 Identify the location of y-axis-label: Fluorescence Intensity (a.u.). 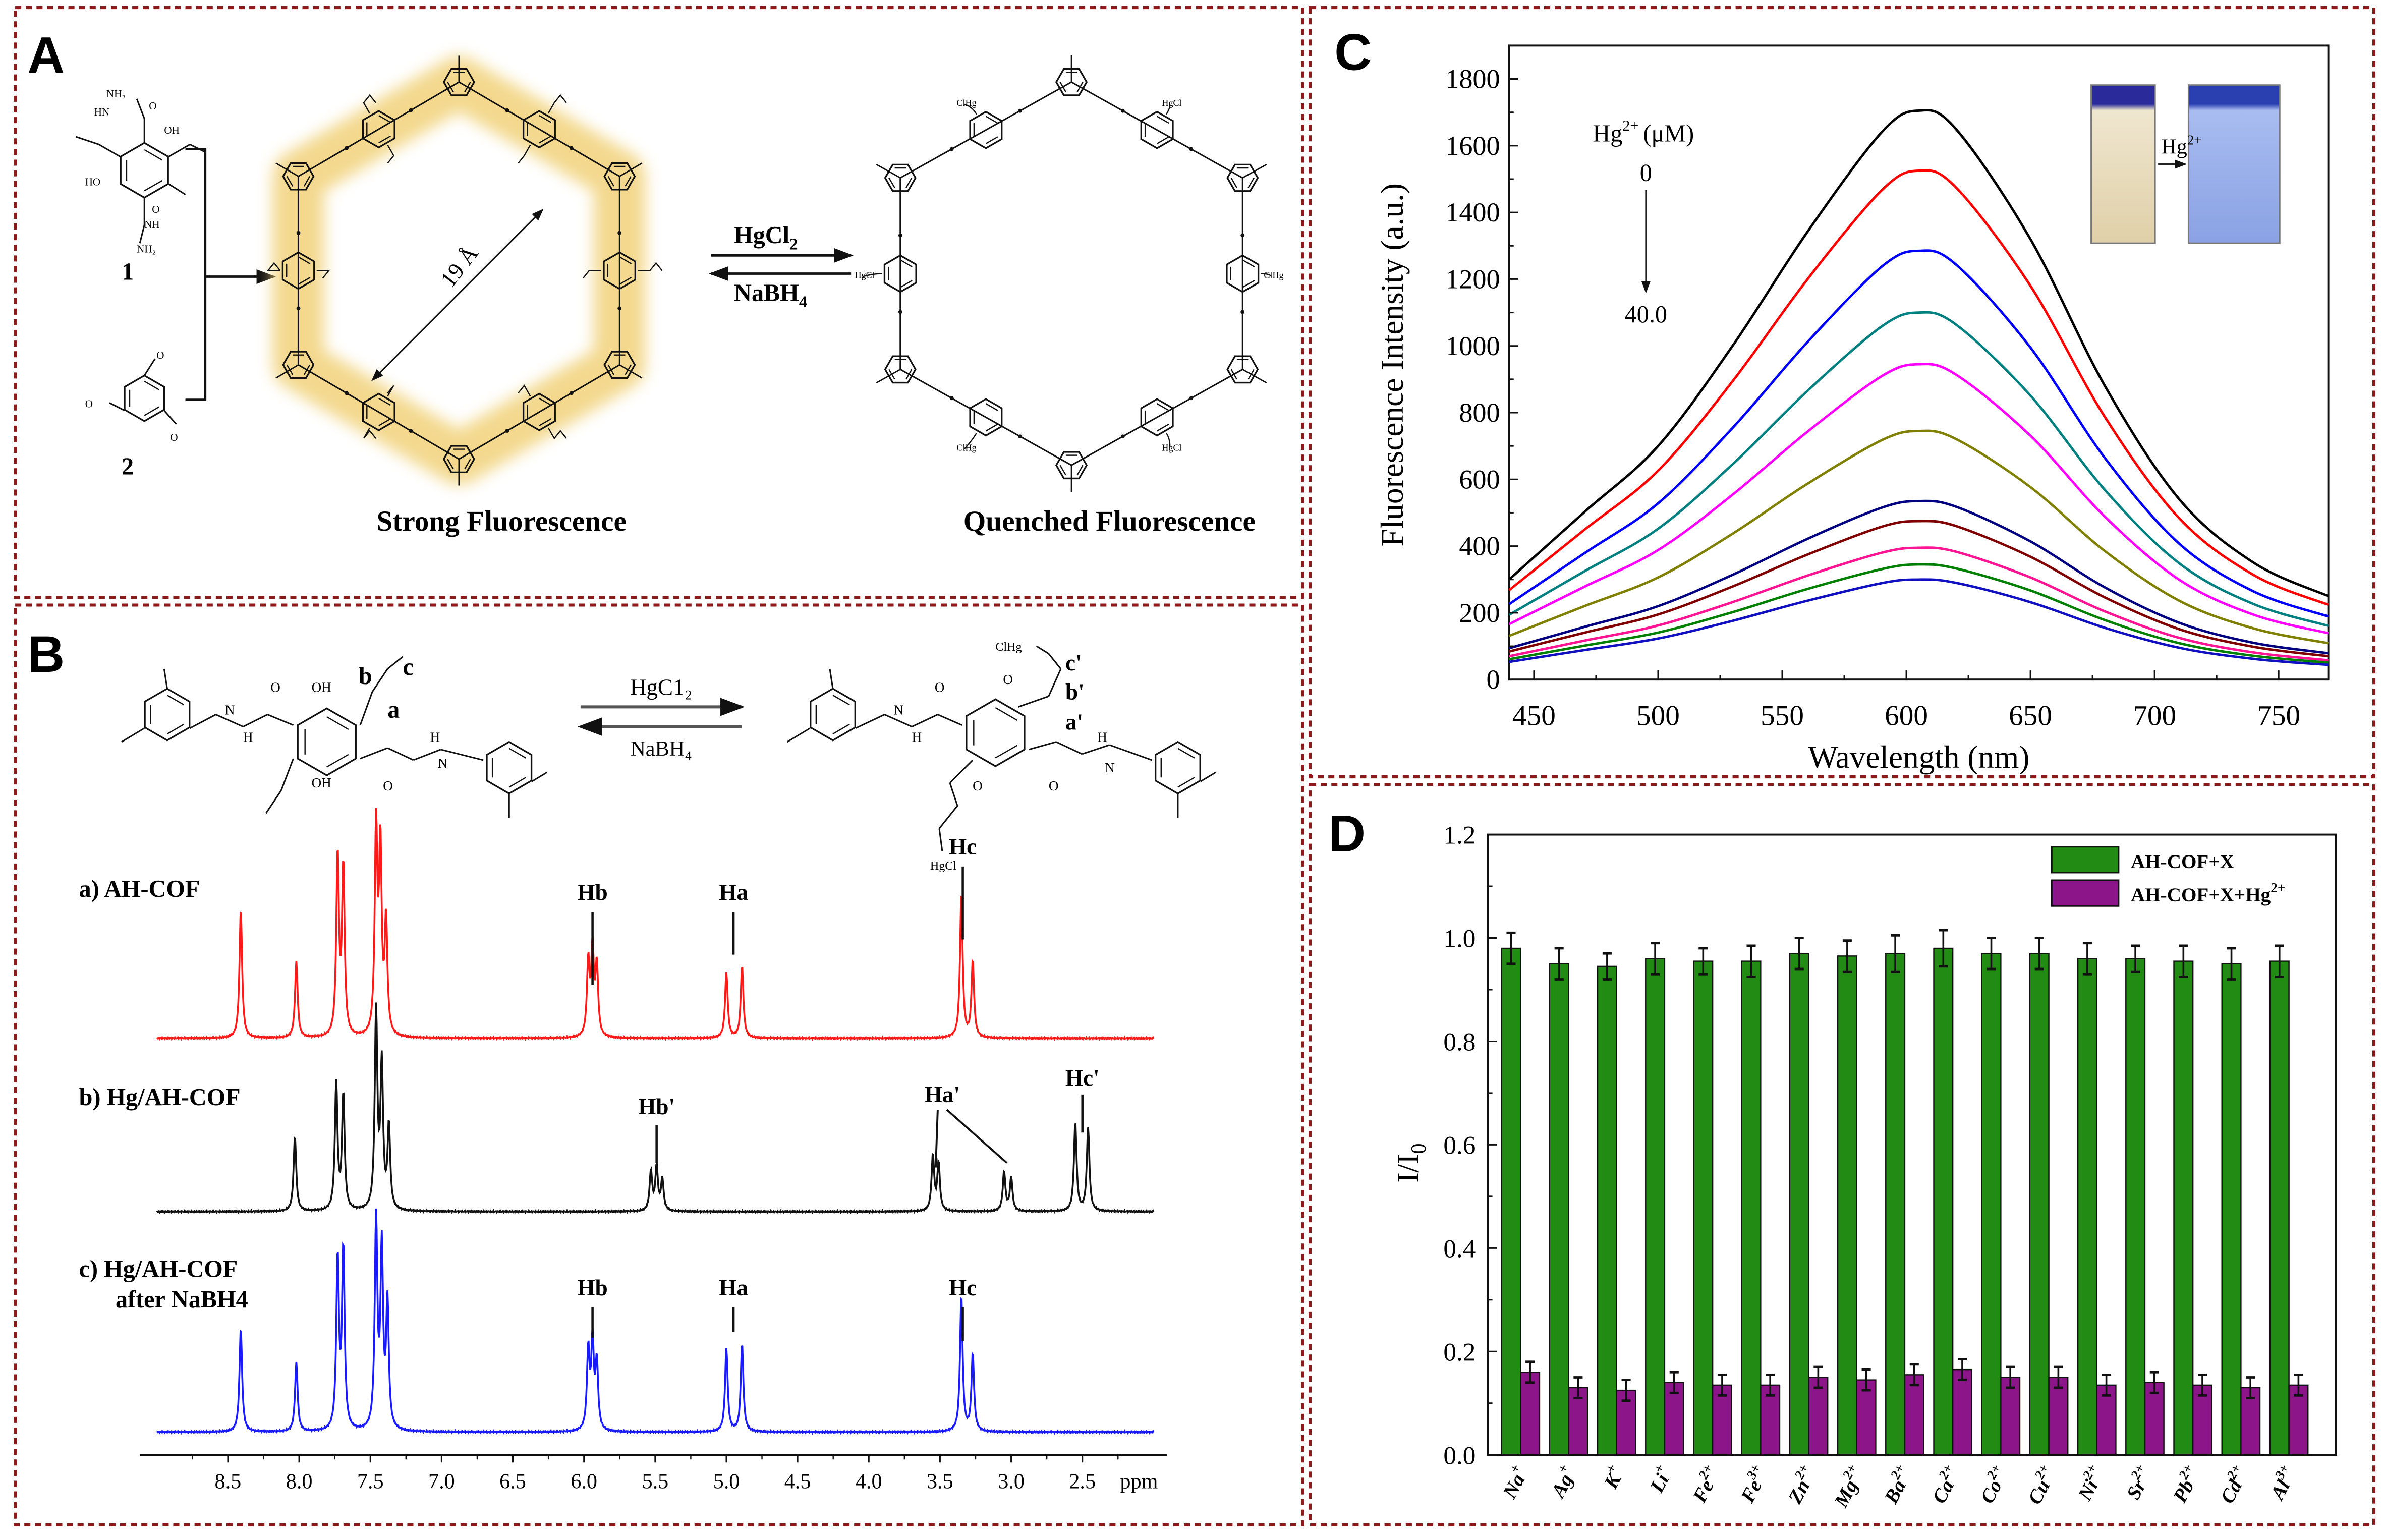
(1392, 364).